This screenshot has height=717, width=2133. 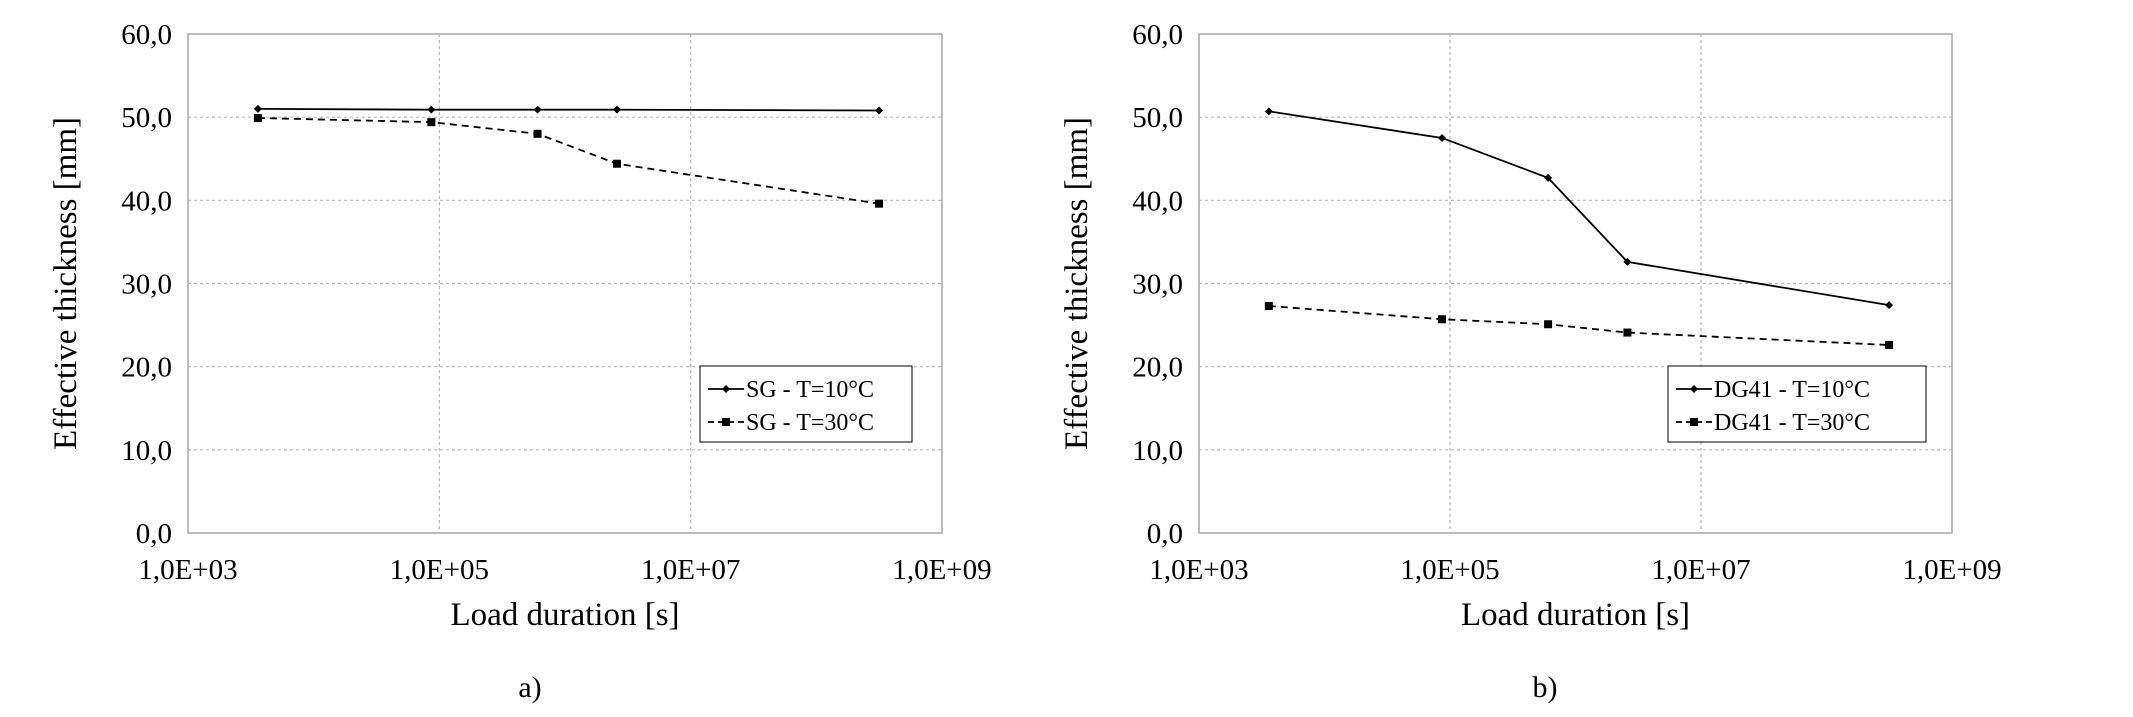 I want to click on legend: DG41 - T=10°C DG41 - T=30°C, so click(x=1797, y=404).